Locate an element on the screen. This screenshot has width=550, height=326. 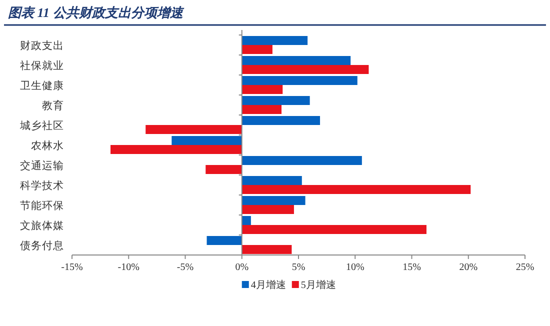
x-tick-label: 0% is located at coordinates (242, 267).